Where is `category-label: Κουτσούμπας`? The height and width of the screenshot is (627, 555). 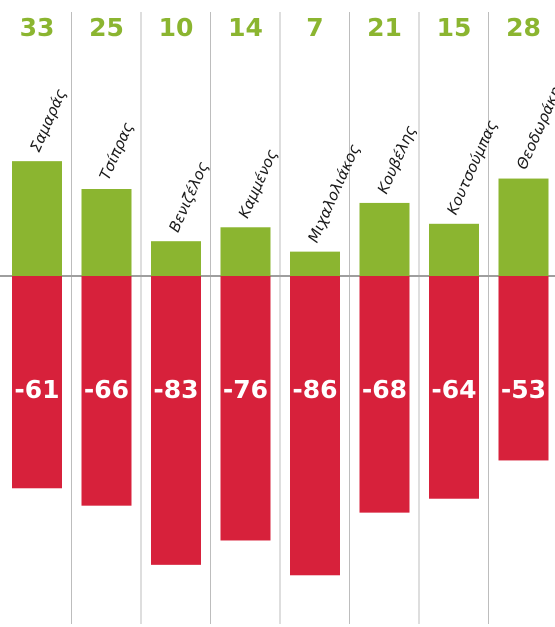
category-label: Κουτσούμπας is located at coordinates (472, 167).